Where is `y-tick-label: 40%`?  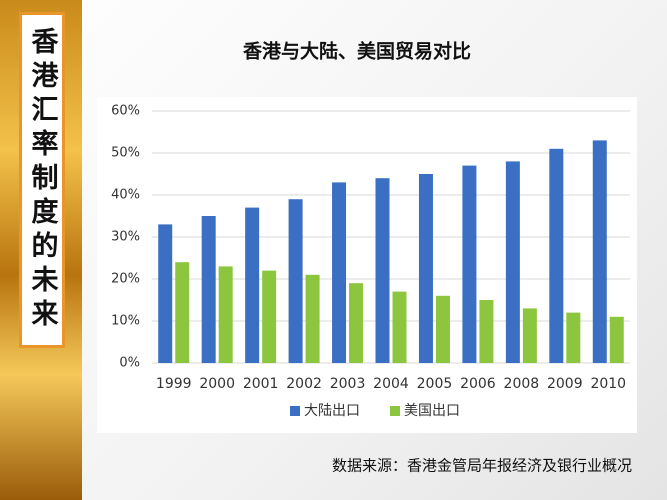
y-tick-label: 40% is located at coordinates (125, 195).